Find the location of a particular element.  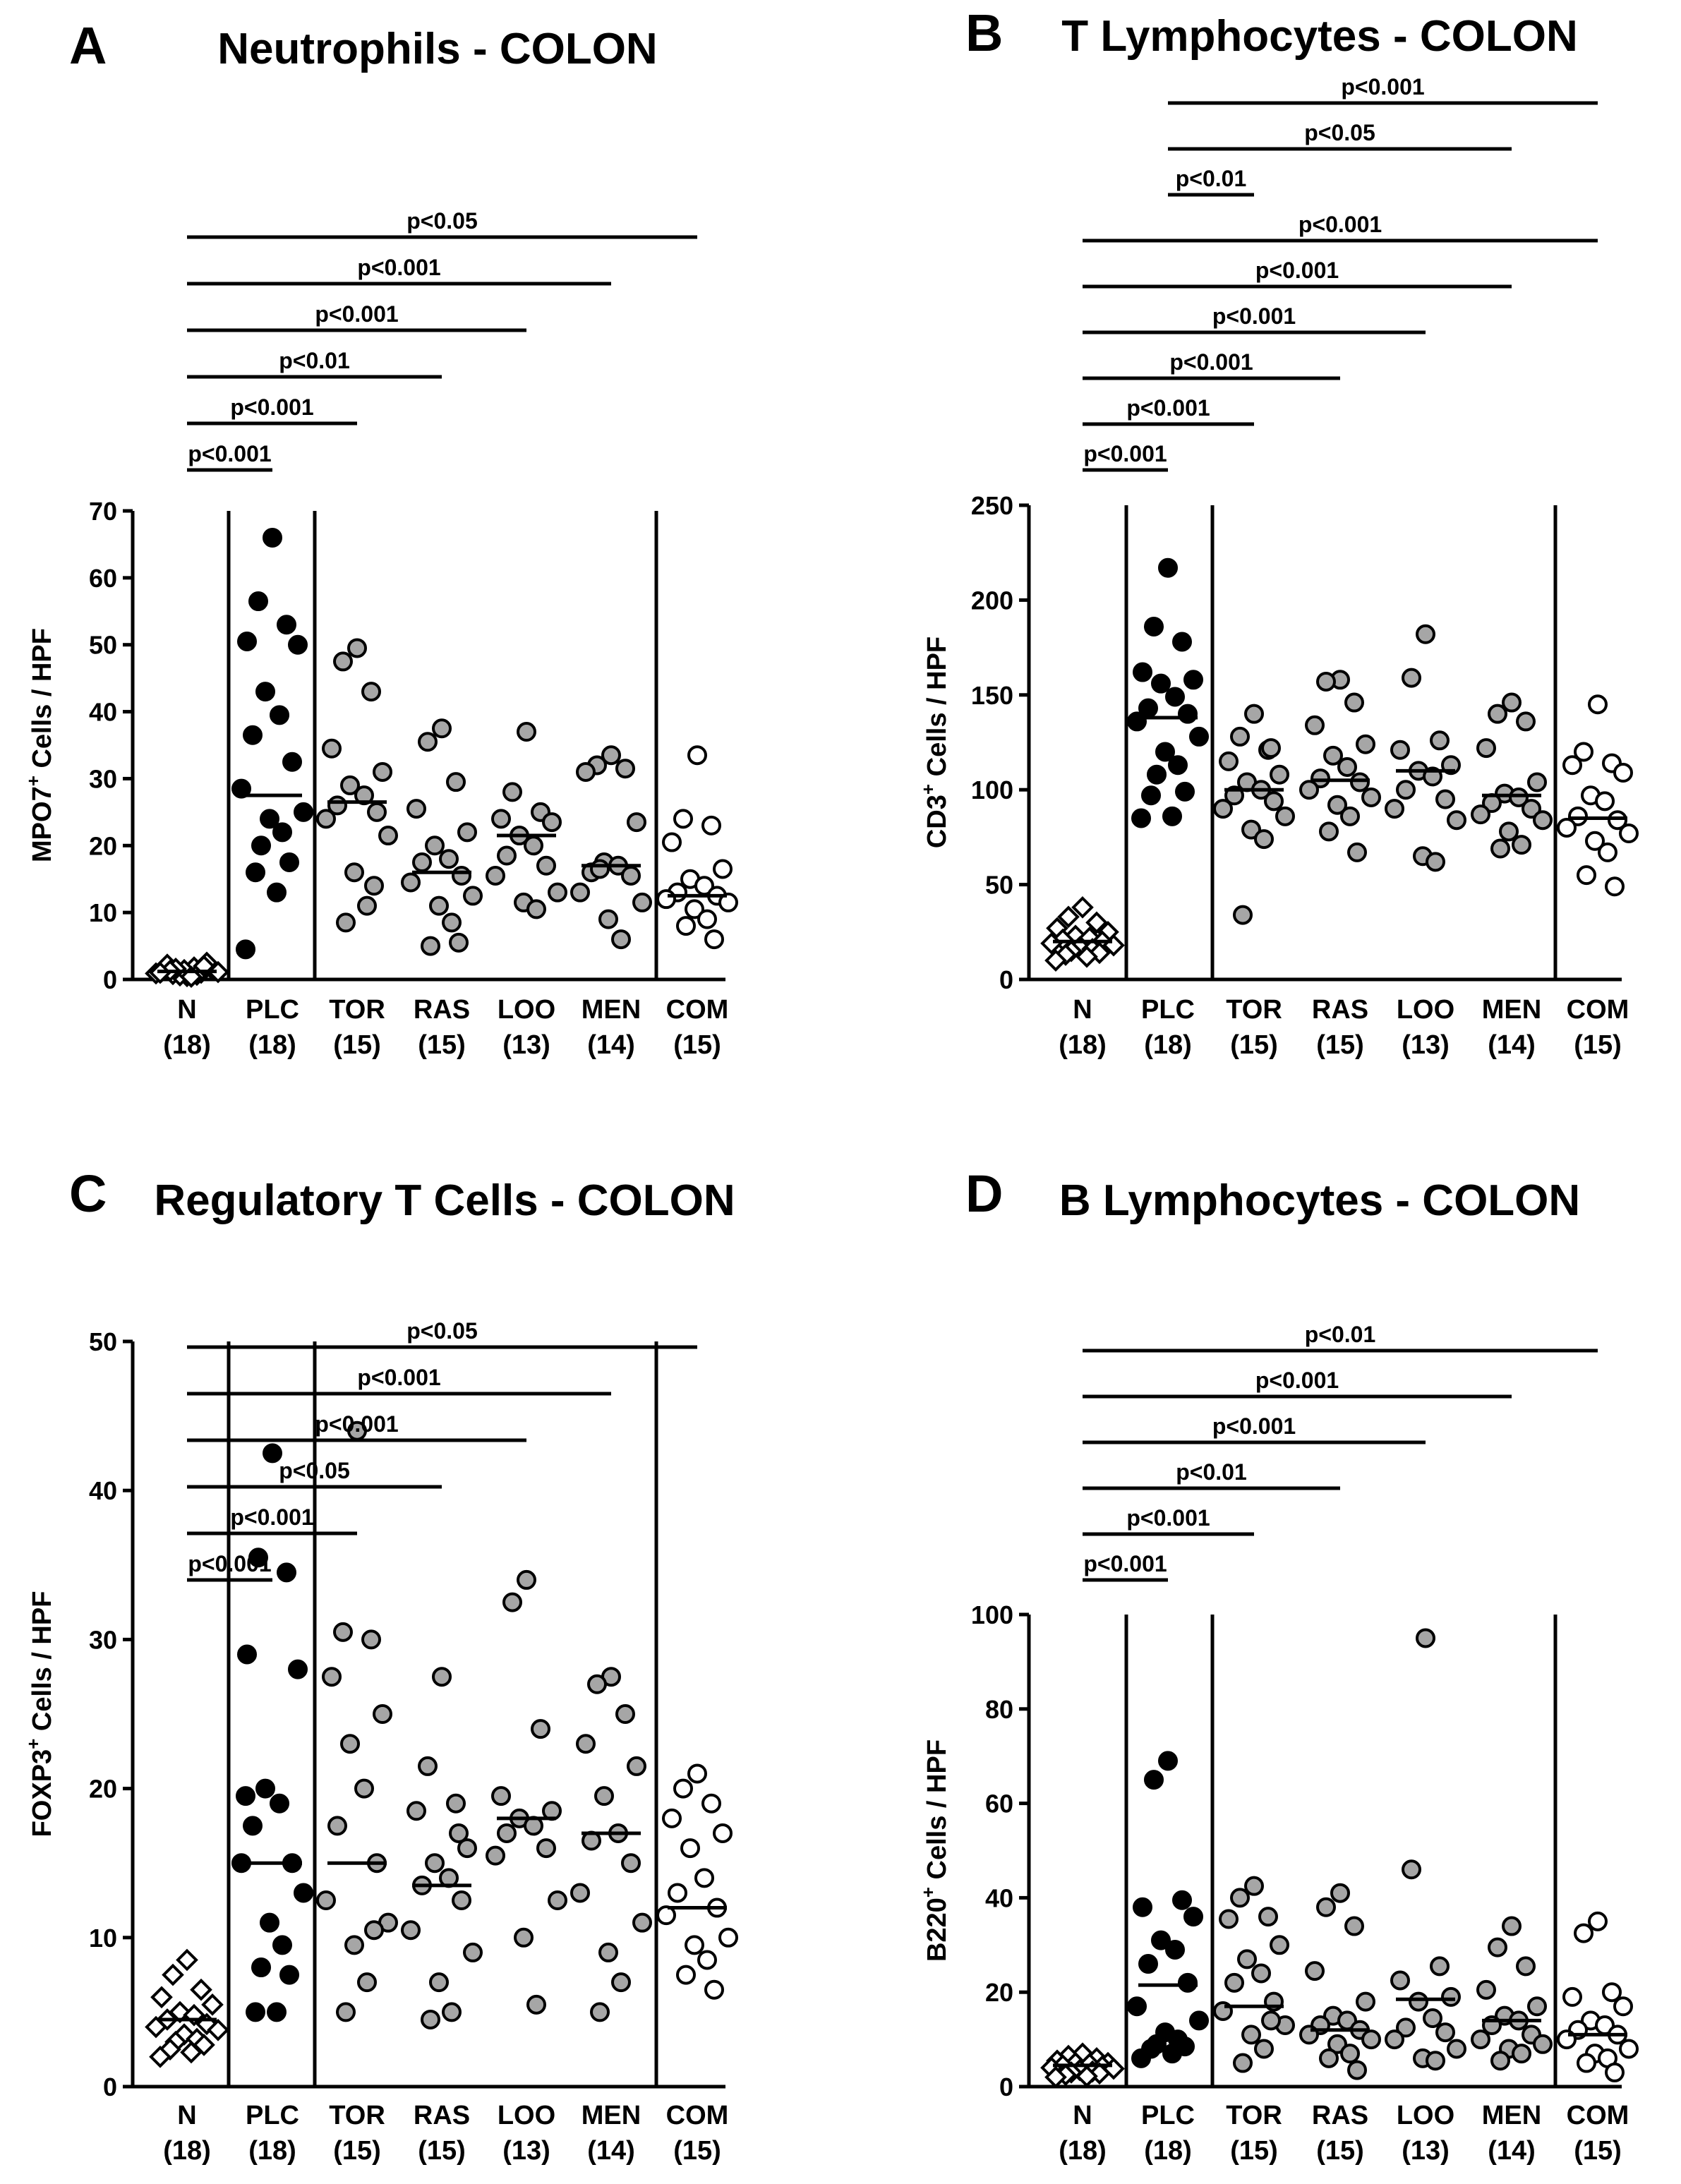

y-tick-label: 0 is located at coordinates (110, 979).